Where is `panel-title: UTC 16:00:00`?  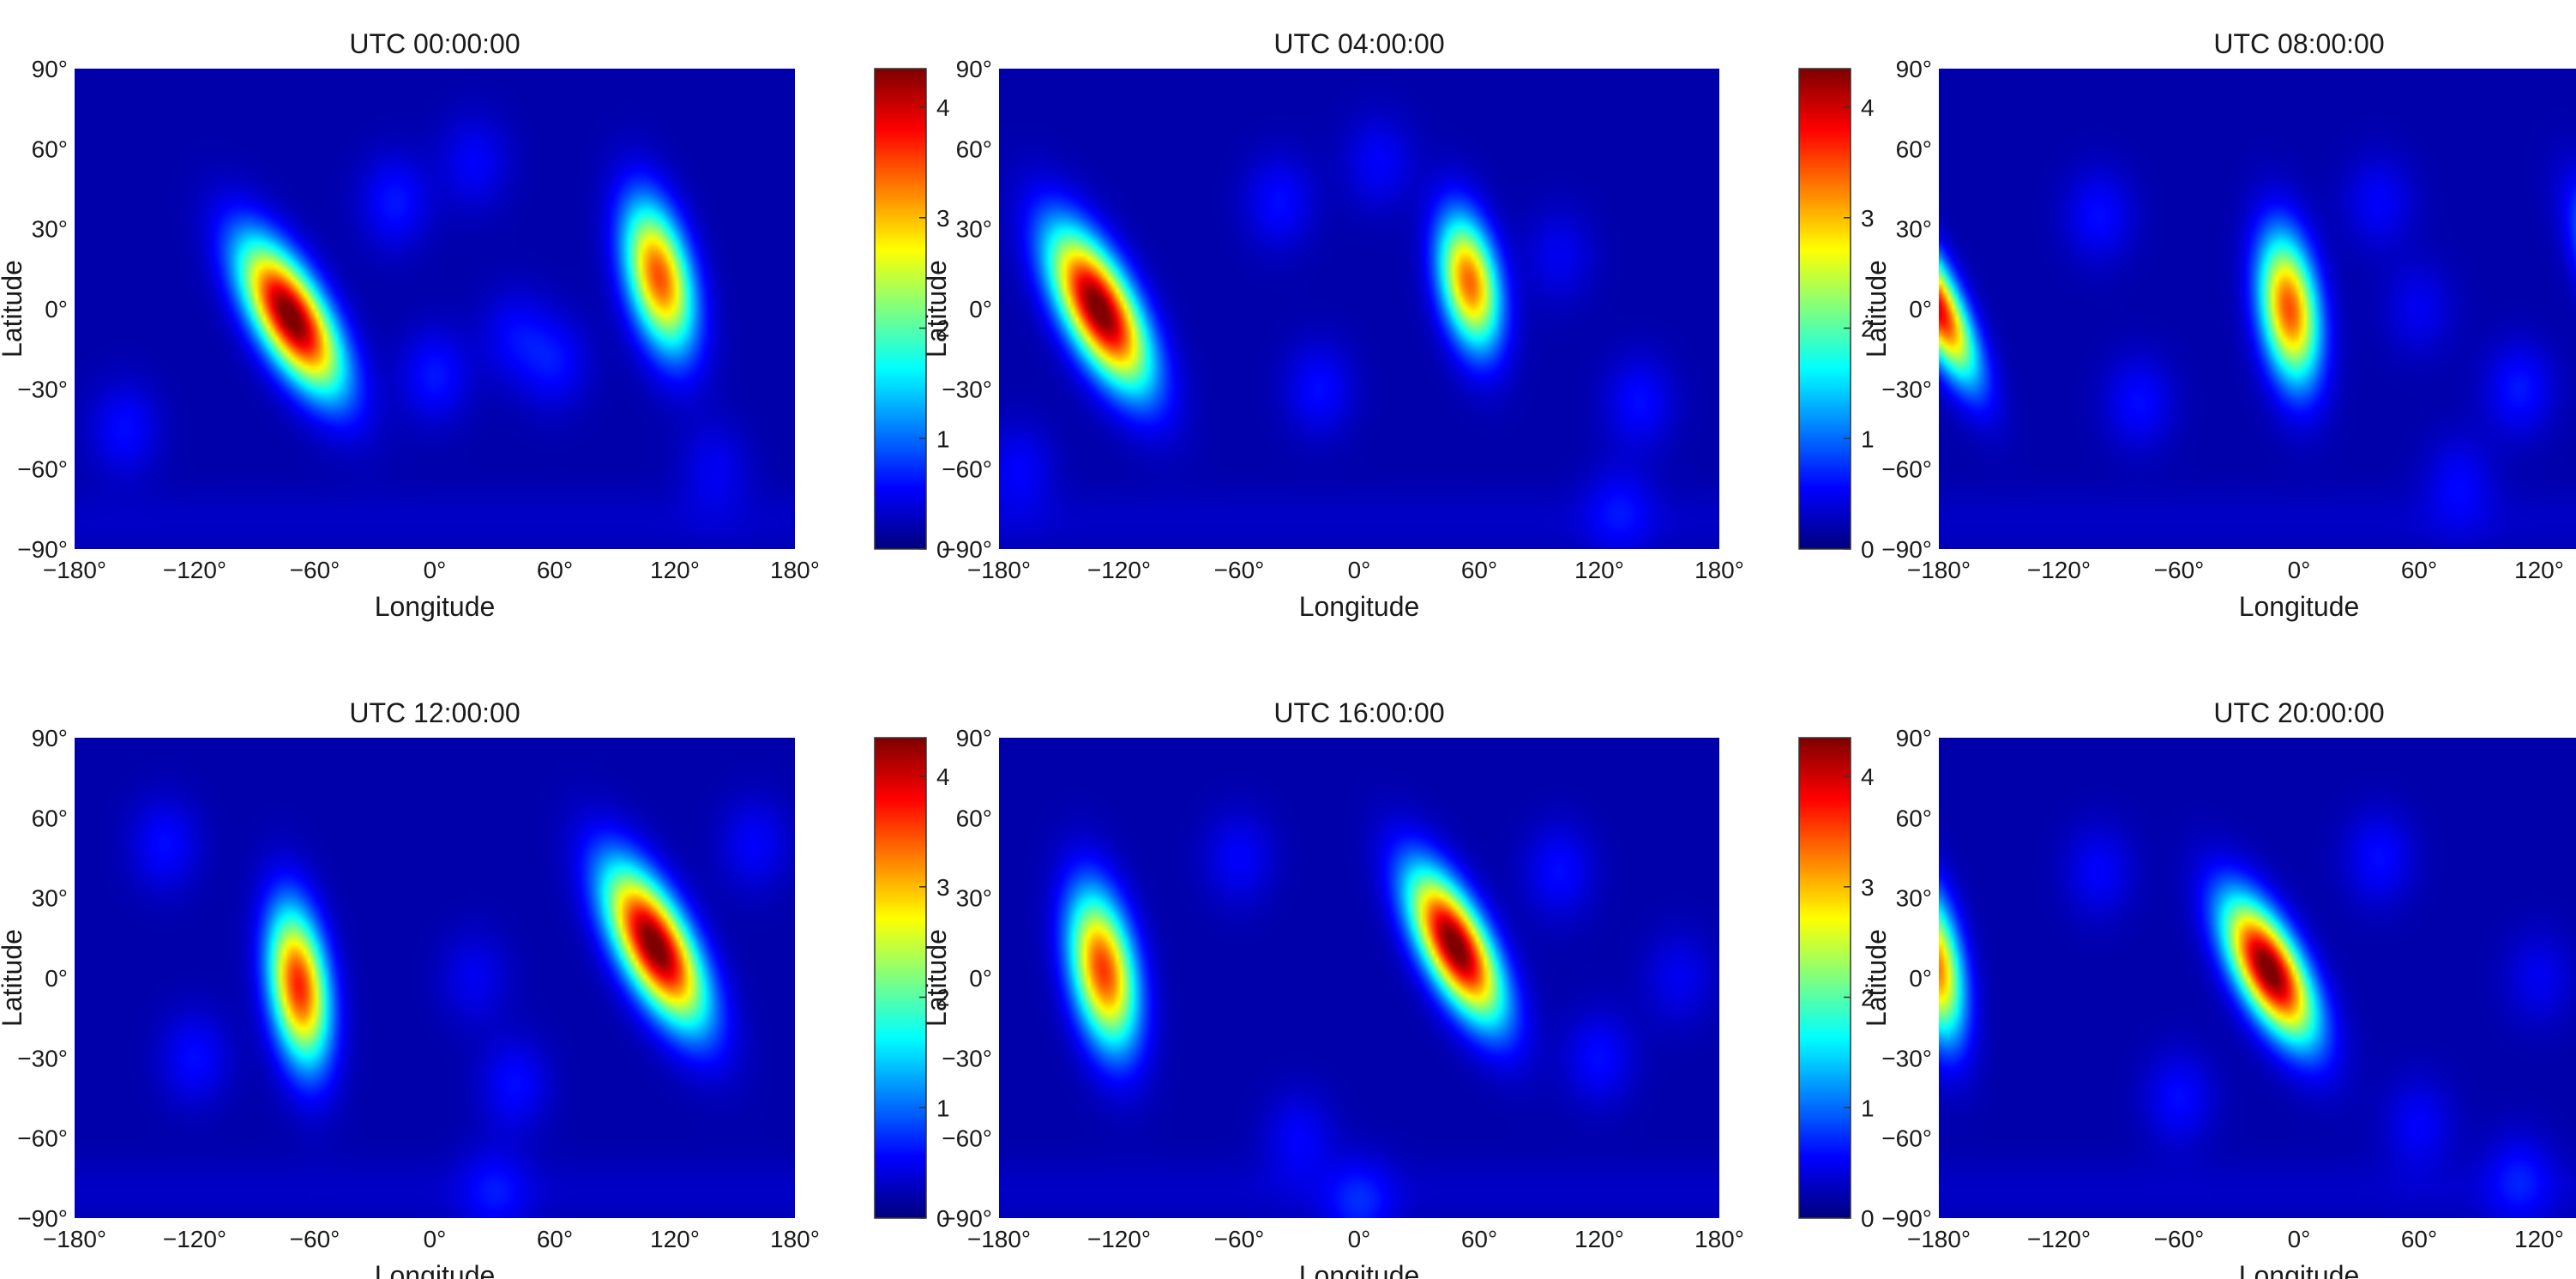 panel-title: UTC 16:00:00 is located at coordinates (1358, 712).